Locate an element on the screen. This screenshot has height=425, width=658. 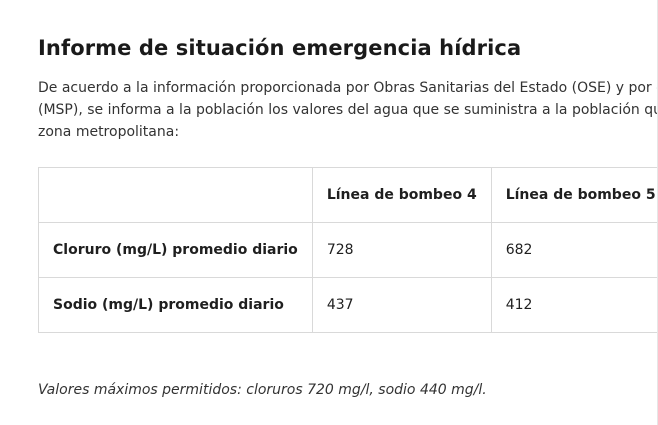
table-header-row: Línea de bombeo 4 Línea de bombeo 5 is located at coordinates (348, 195).